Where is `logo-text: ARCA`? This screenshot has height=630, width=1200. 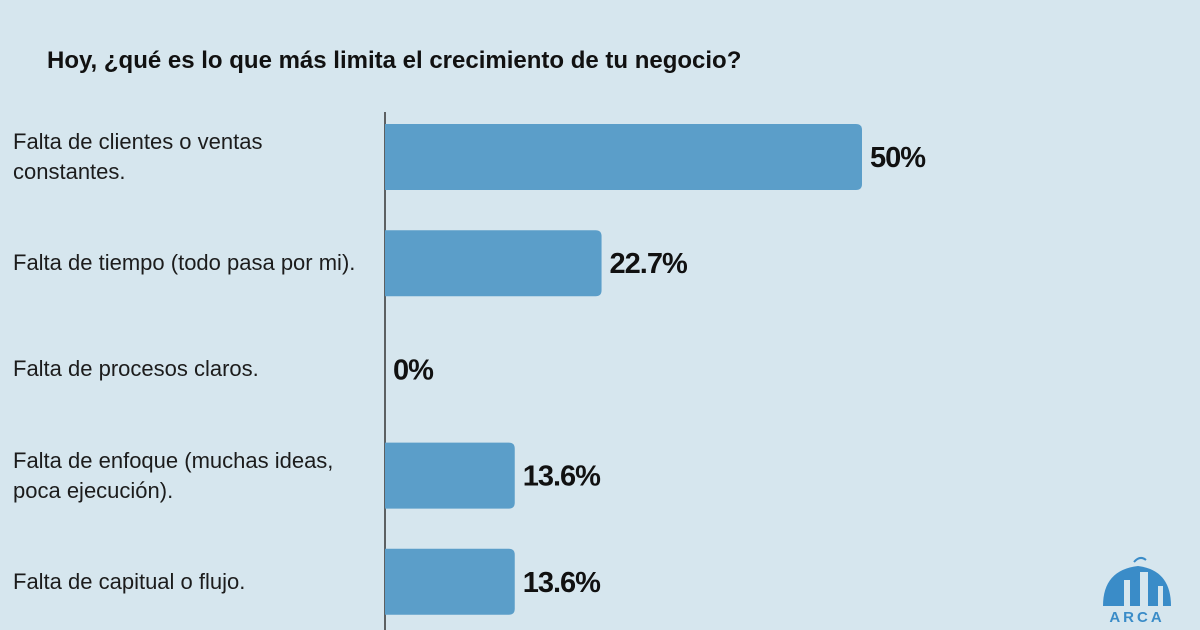 logo-text: ARCA is located at coordinates (1136, 617).